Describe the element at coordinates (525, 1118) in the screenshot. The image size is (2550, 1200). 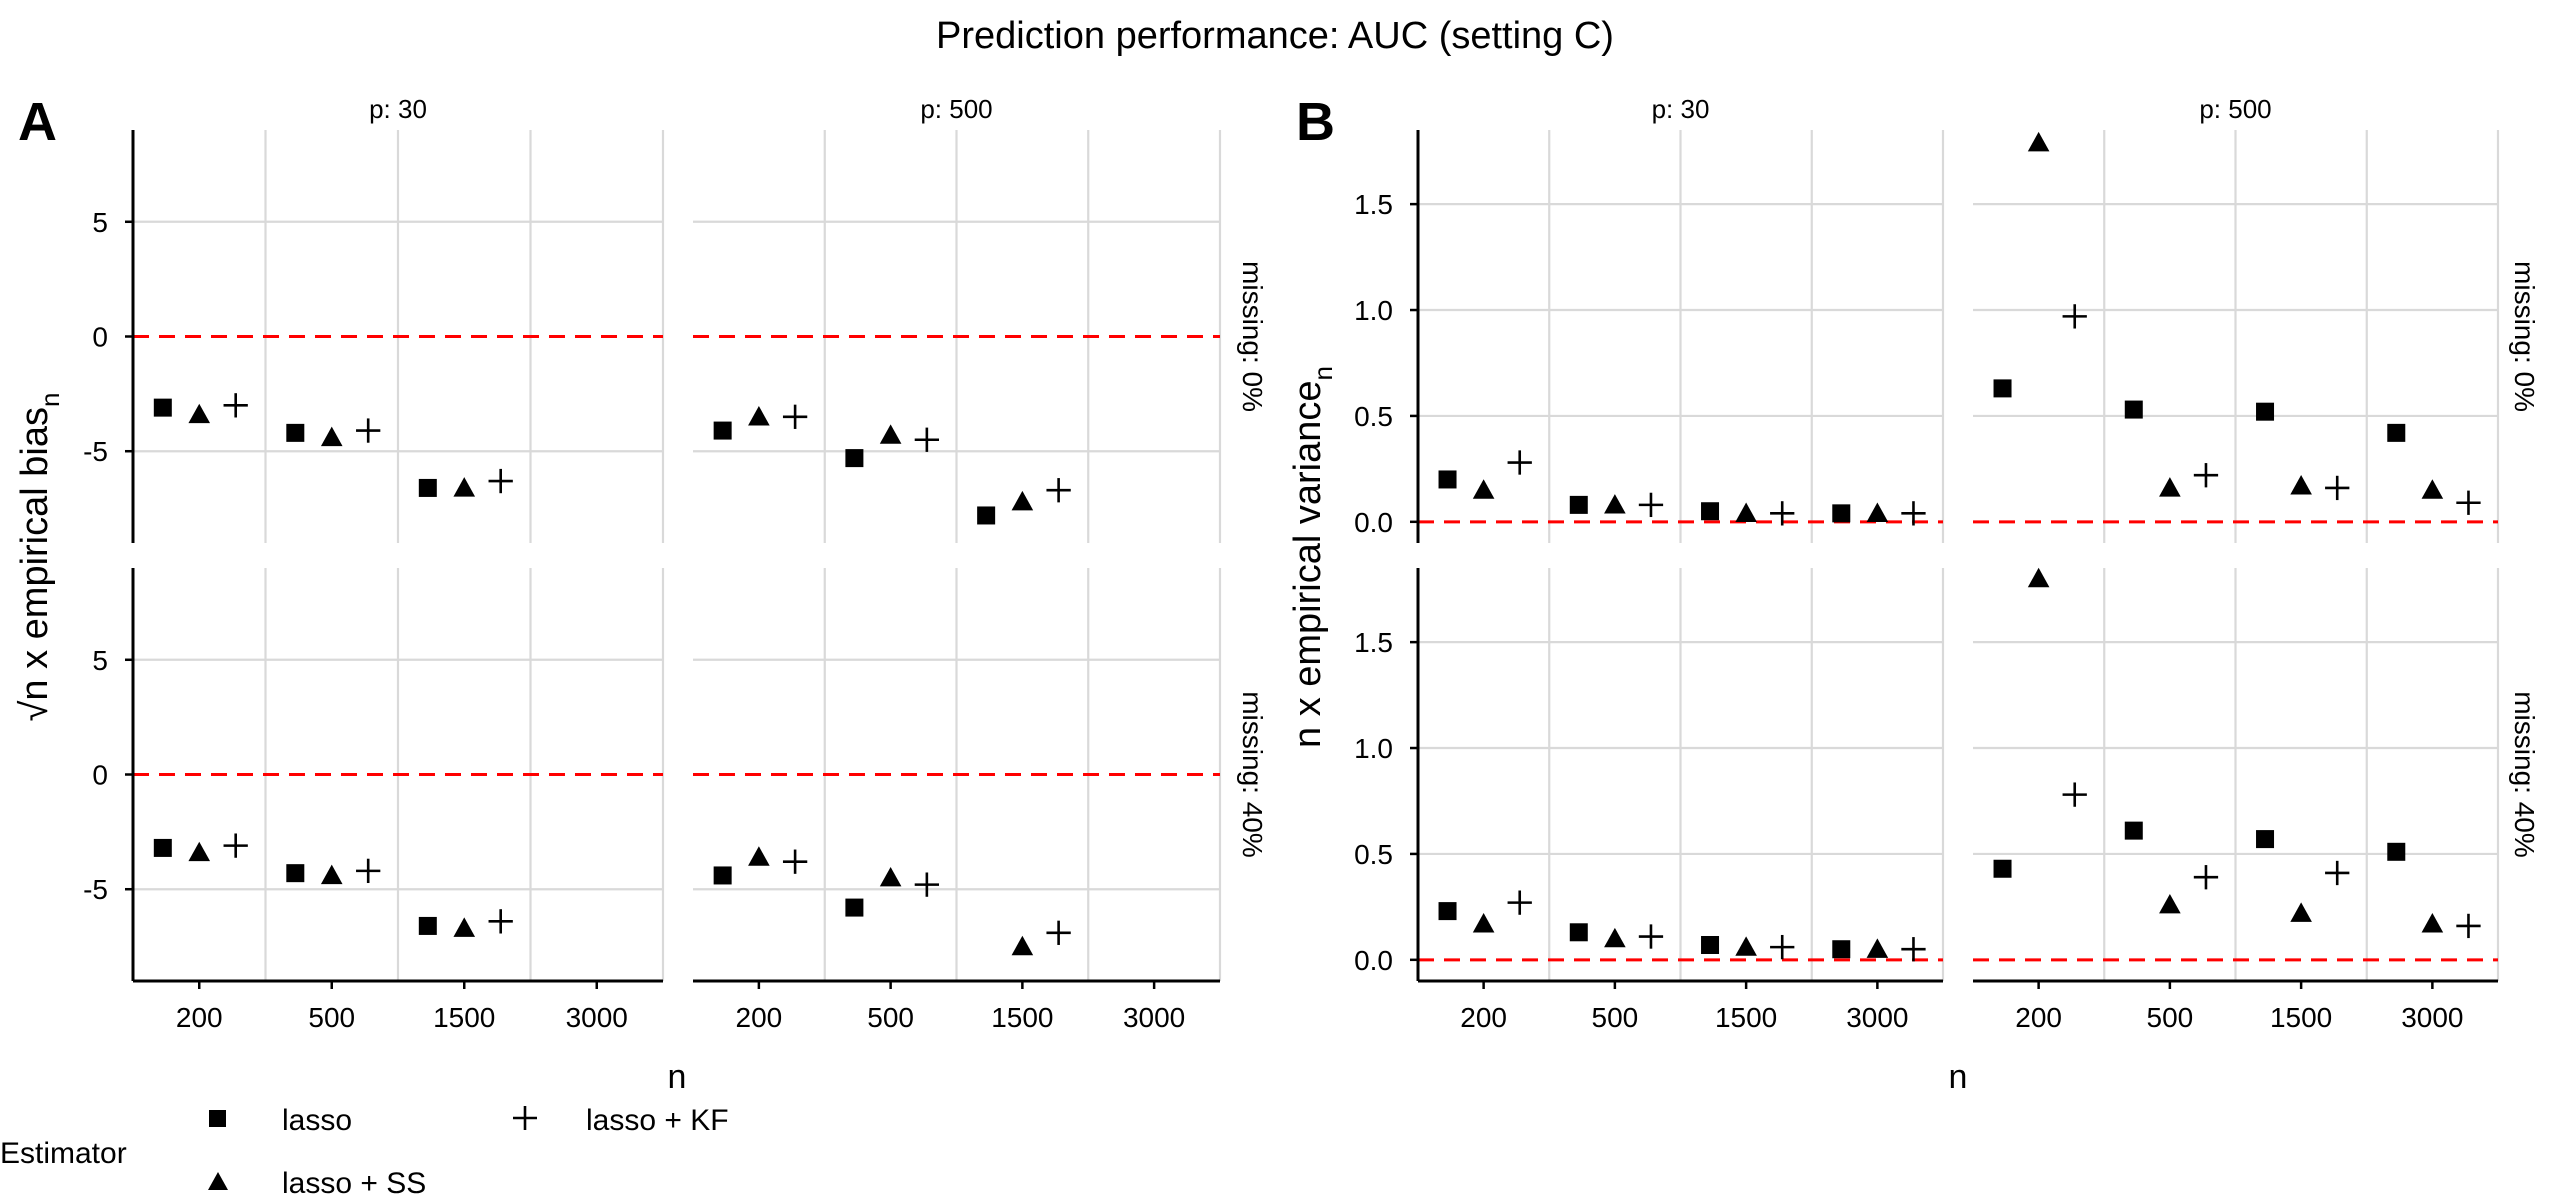
I see `legend-lasso-kf-plus-icon` at that location.